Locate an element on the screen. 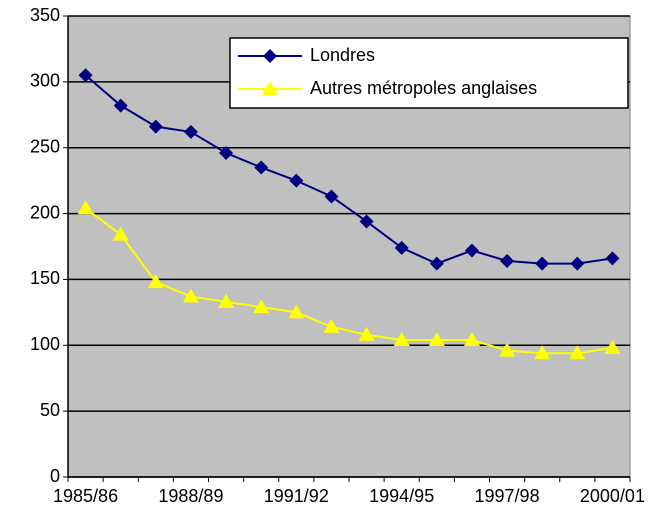  legend-box is located at coordinates (429, 73).